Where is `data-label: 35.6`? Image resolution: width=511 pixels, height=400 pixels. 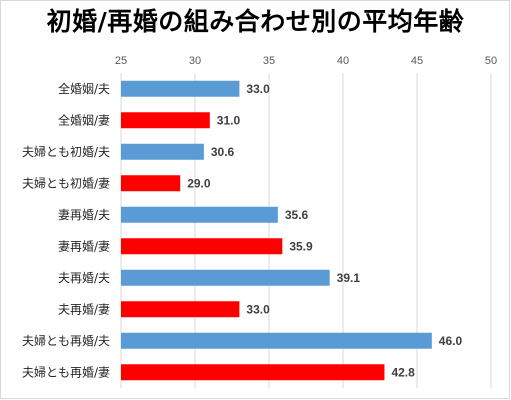
data-label: 35.6 is located at coordinates (297, 215).